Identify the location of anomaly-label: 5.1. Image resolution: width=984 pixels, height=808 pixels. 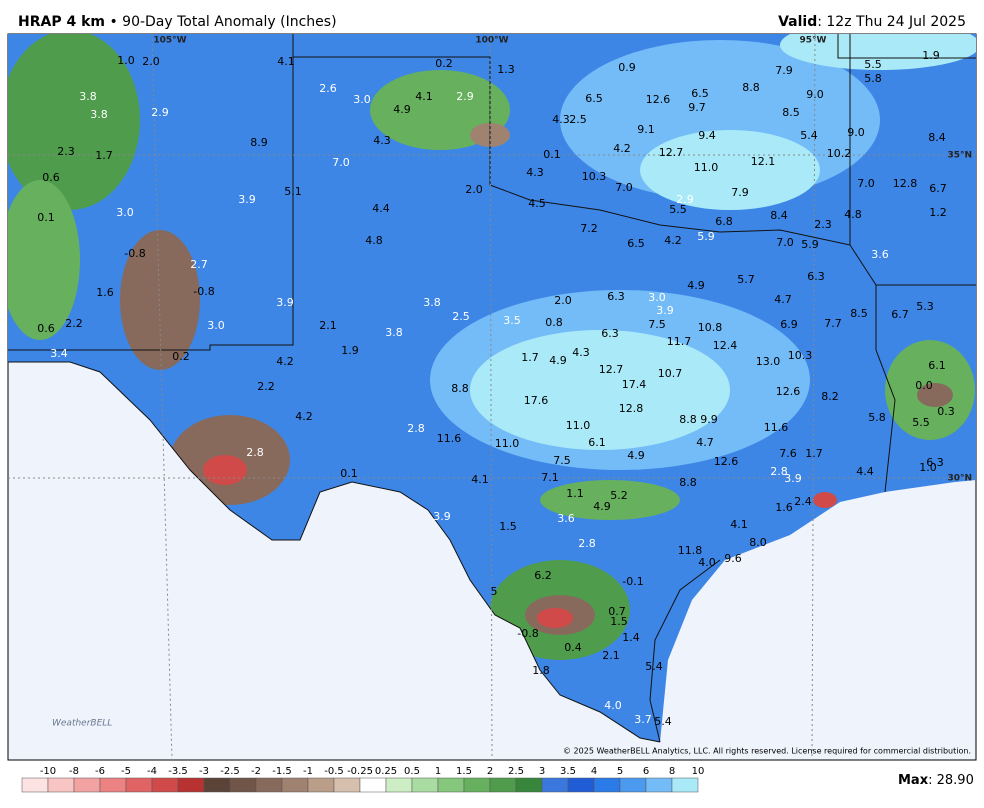
(293, 191).